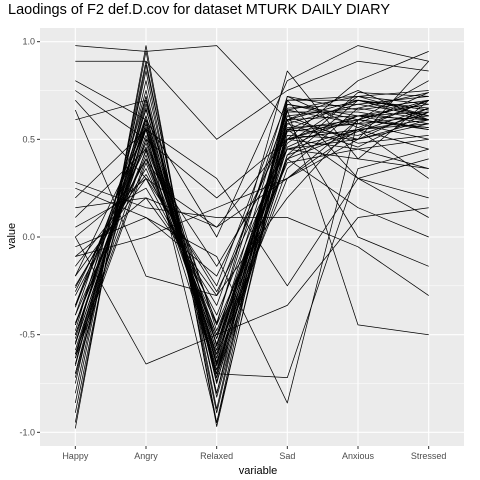 The width and height of the screenshot is (480, 480). Describe the element at coordinates (28, 237) in the screenshot. I see `y-tick-label: 0.0` at that location.